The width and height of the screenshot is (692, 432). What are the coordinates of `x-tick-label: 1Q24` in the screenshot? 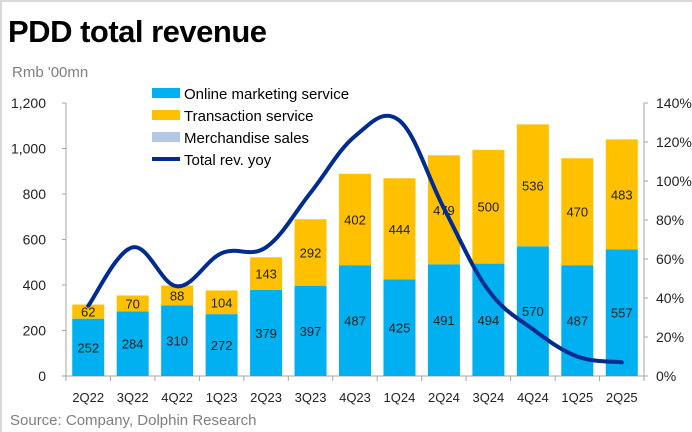 It's located at (400, 397).